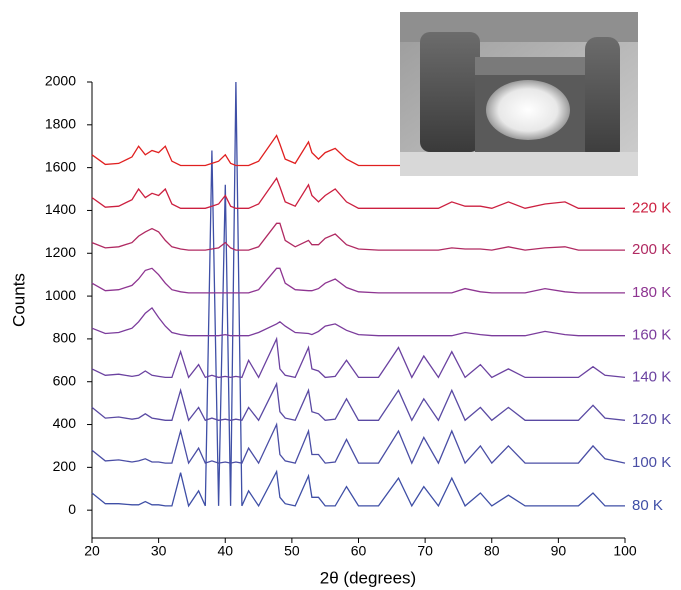 The image size is (681, 590). What do you see at coordinates (225, 551) in the screenshot?
I see `x-tick-label: 40` at bounding box center [225, 551].